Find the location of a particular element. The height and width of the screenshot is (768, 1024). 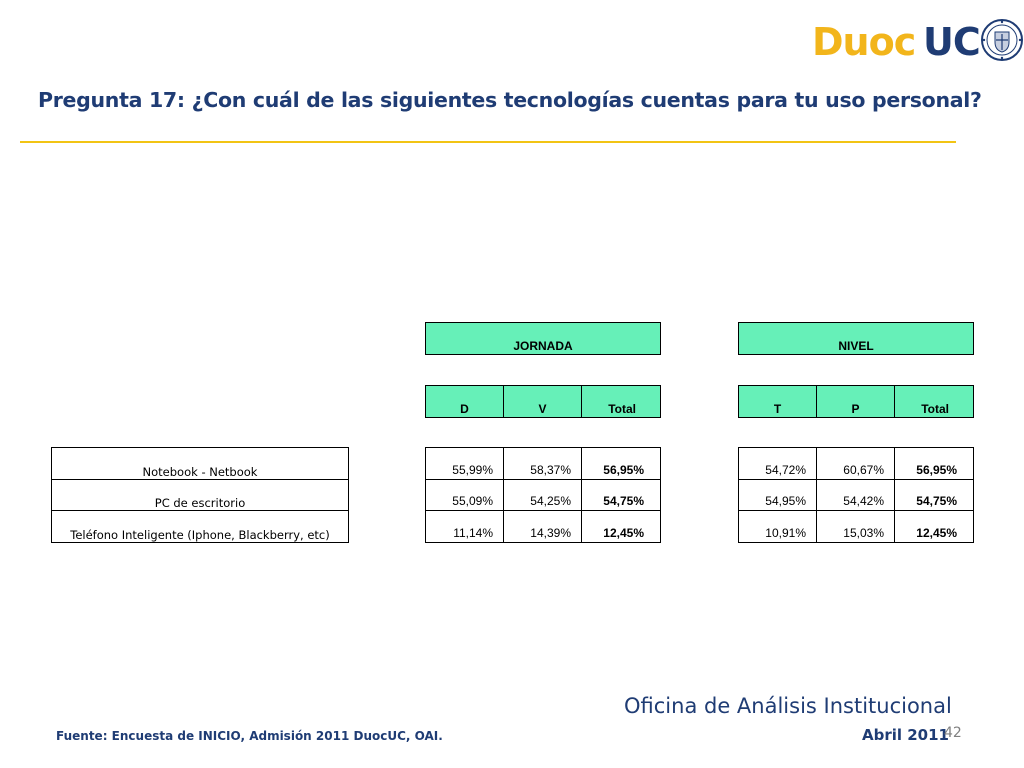

duocuc-logo: Duoc UC is located at coordinates (917, 44).